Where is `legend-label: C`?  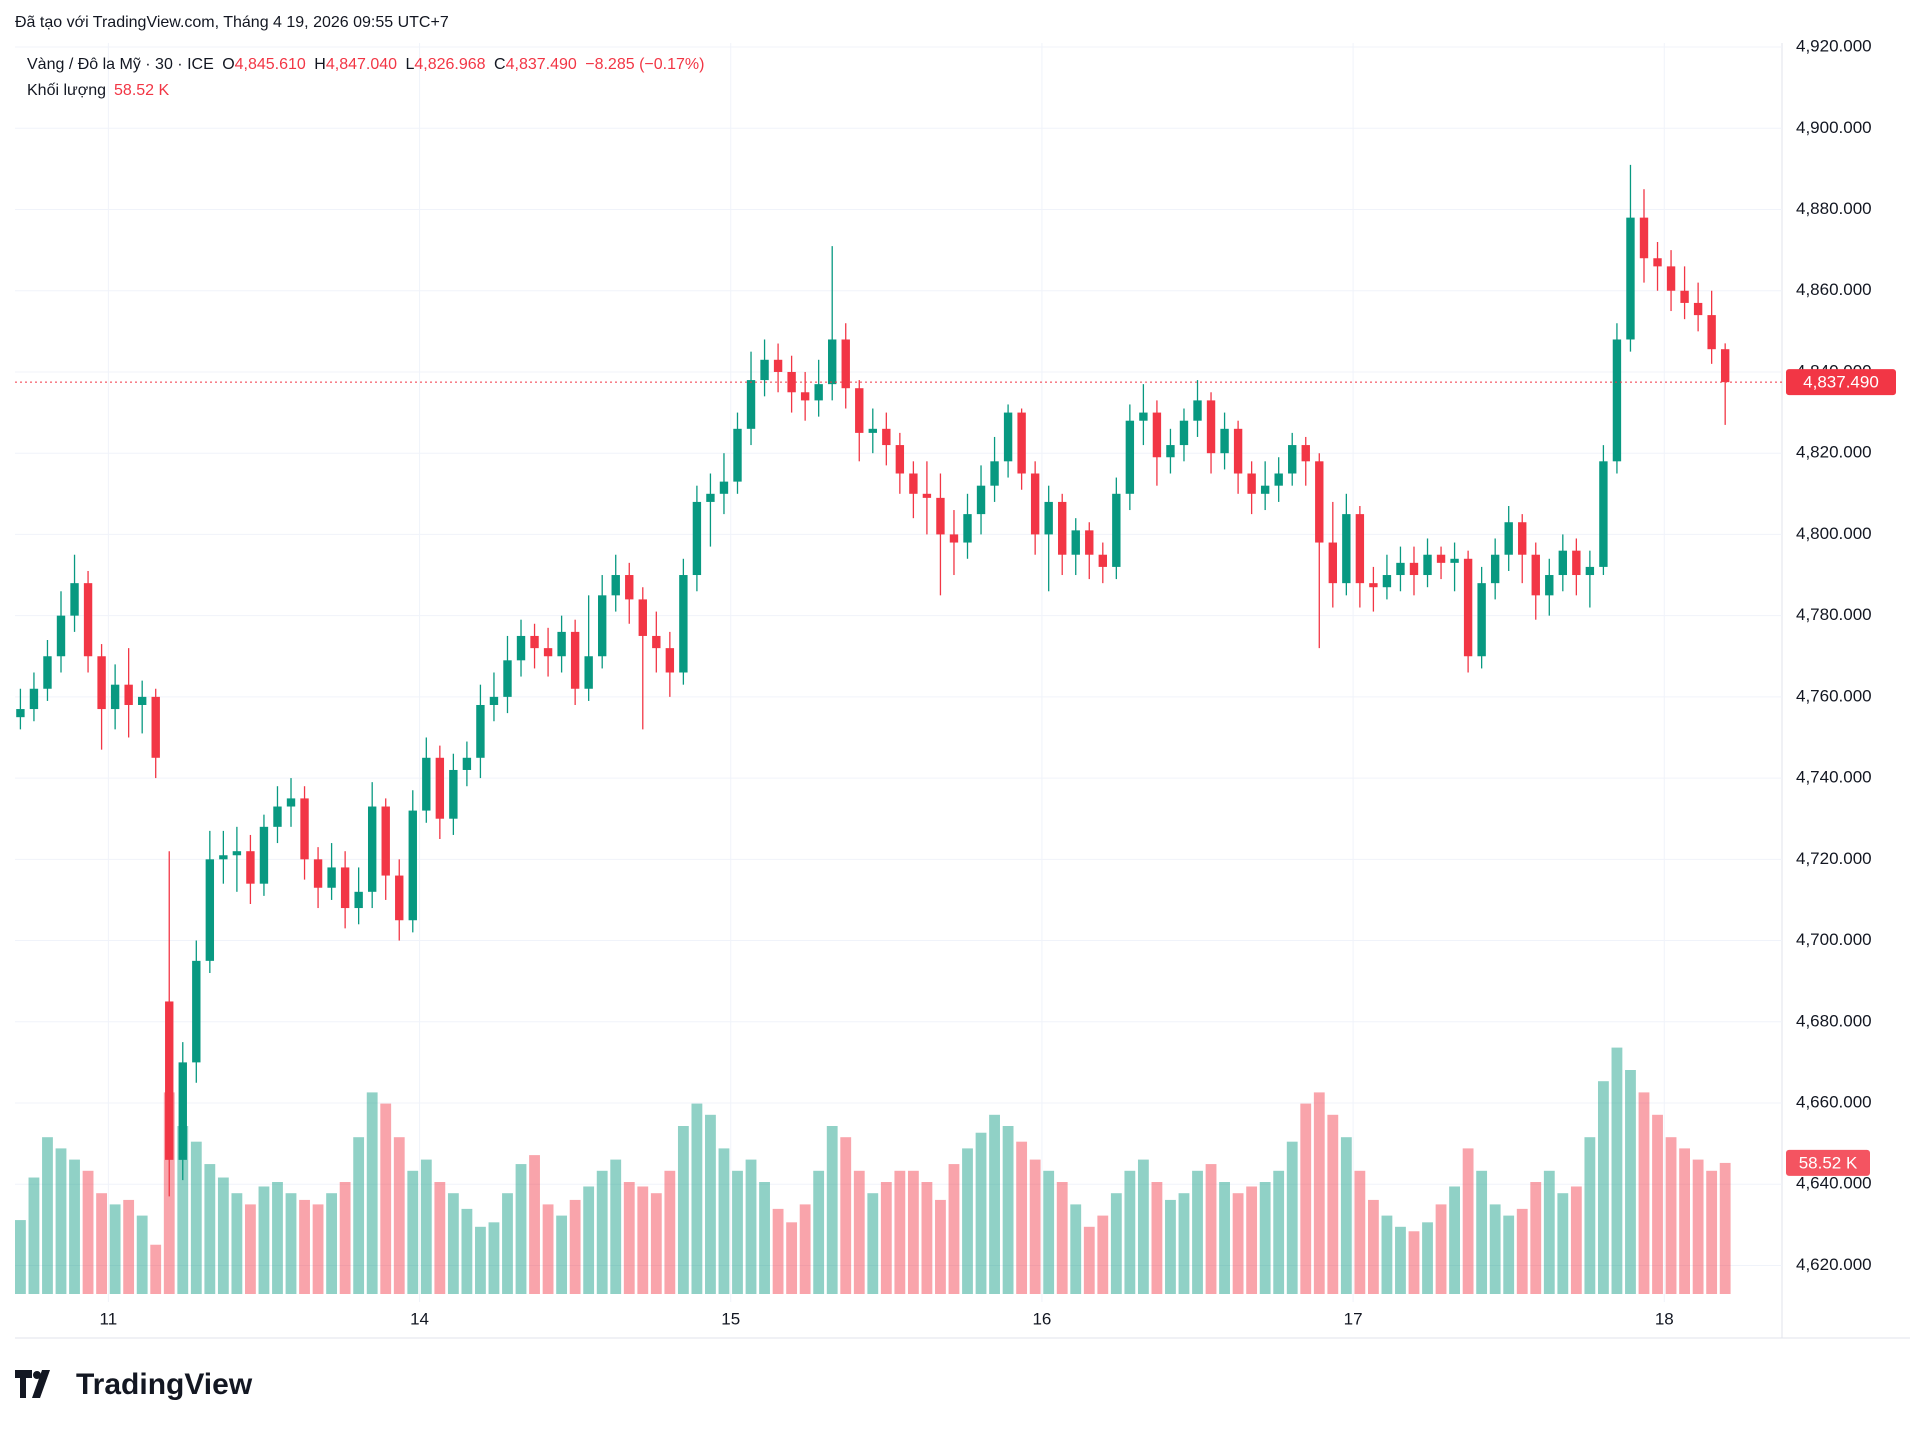 legend-label: C is located at coordinates (500, 64).